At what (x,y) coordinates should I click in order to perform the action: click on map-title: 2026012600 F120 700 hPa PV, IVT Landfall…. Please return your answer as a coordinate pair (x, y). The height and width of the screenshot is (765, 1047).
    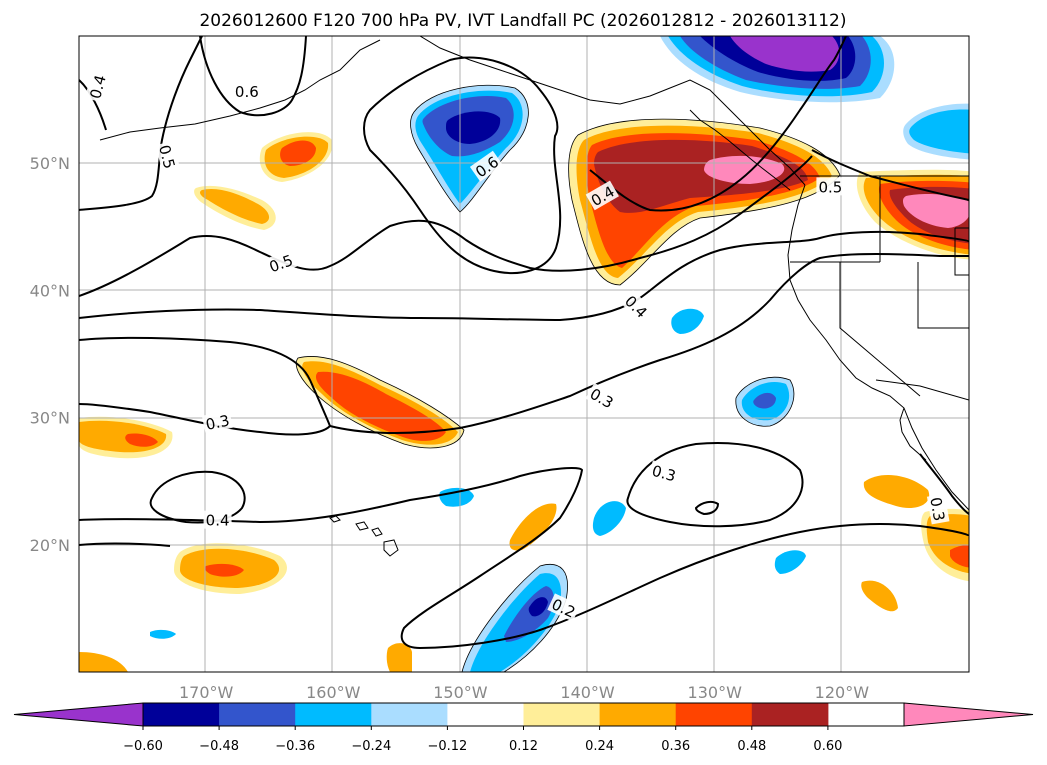
    Looking at the image, I should click on (522, 21).